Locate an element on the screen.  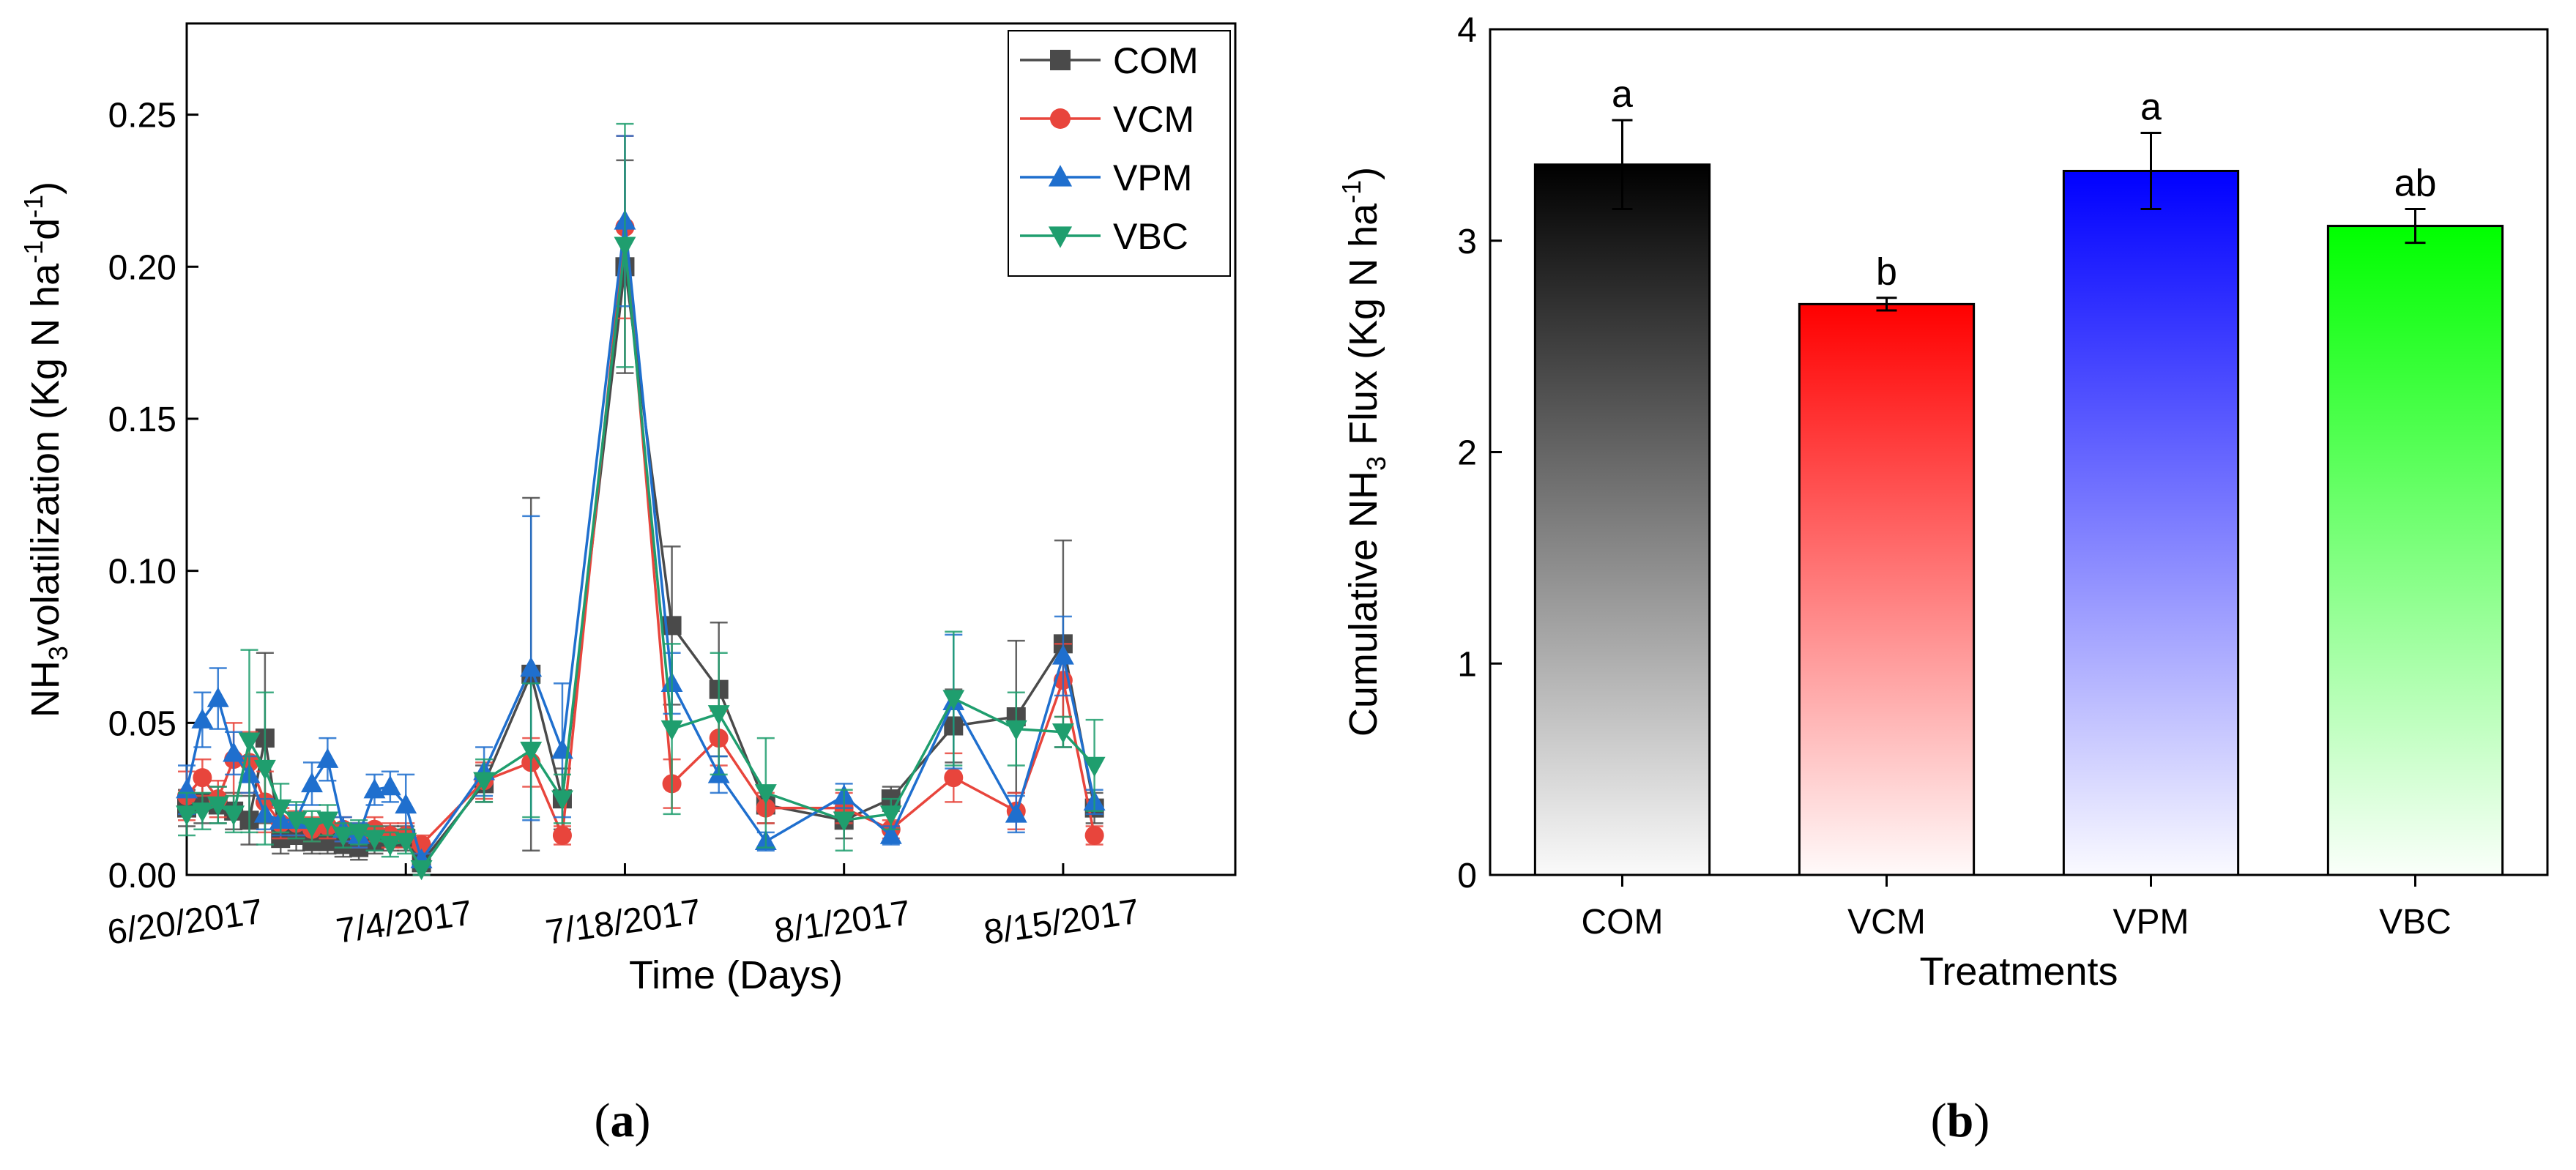
bar-vcm is located at coordinates (1887, 589).